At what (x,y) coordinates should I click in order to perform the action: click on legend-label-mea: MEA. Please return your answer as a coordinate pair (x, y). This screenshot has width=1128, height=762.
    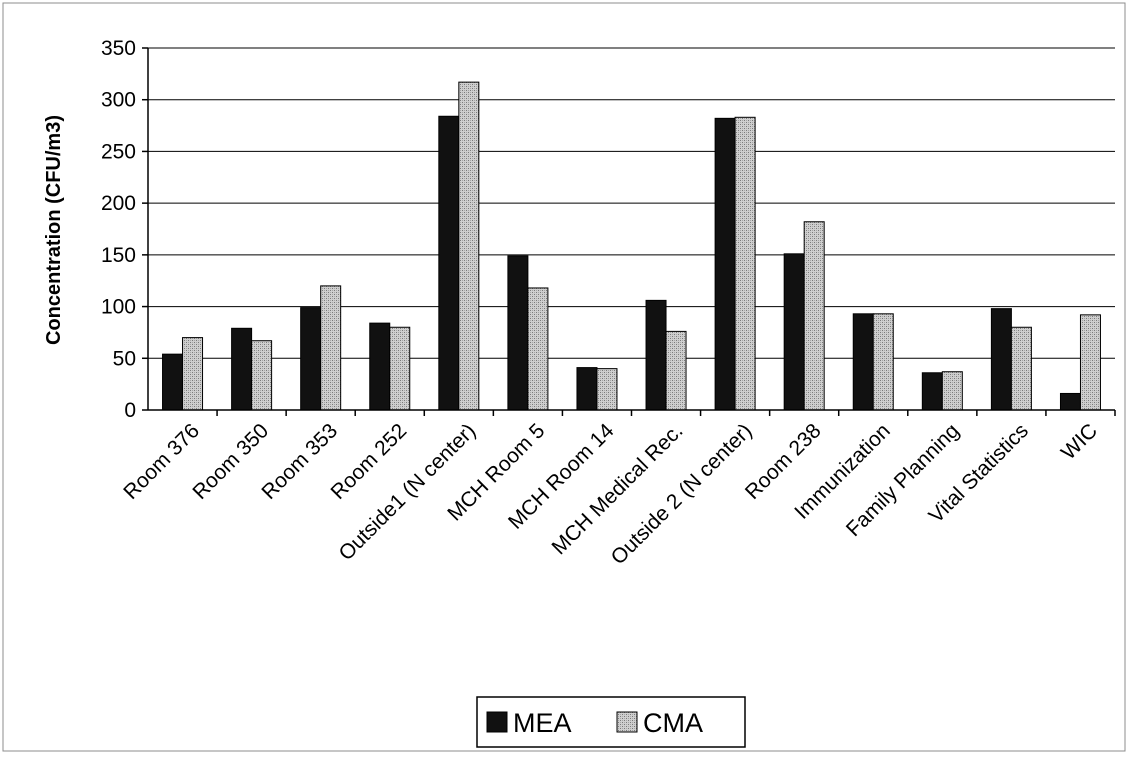
    Looking at the image, I should click on (542, 723).